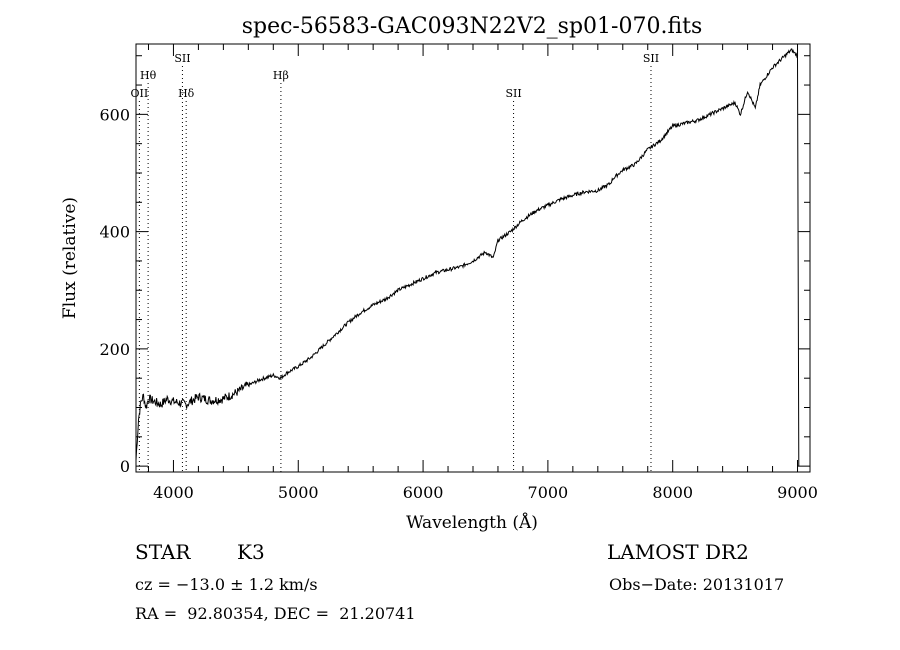 The height and width of the screenshot is (650, 900). I want to click on line-marker-label: Hβ, so click(281, 75).